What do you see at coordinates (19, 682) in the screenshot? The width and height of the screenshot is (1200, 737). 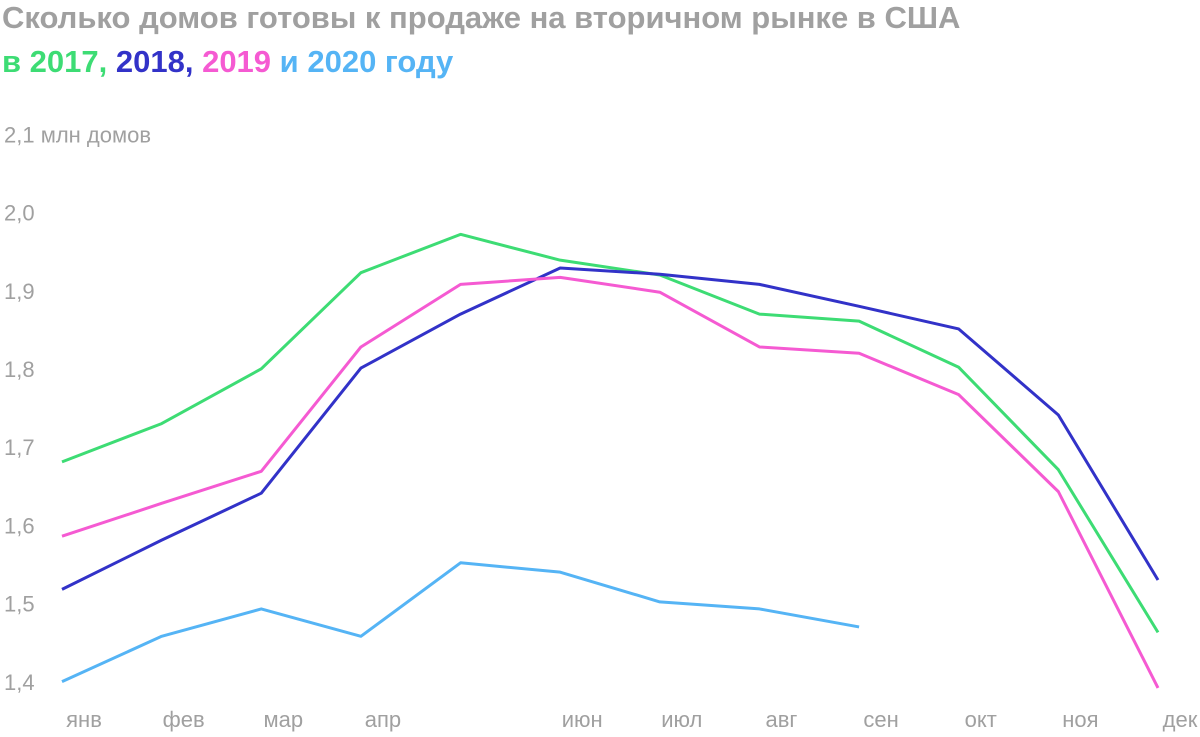 I see `y-tick-label: 1,4` at bounding box center [19, 682].